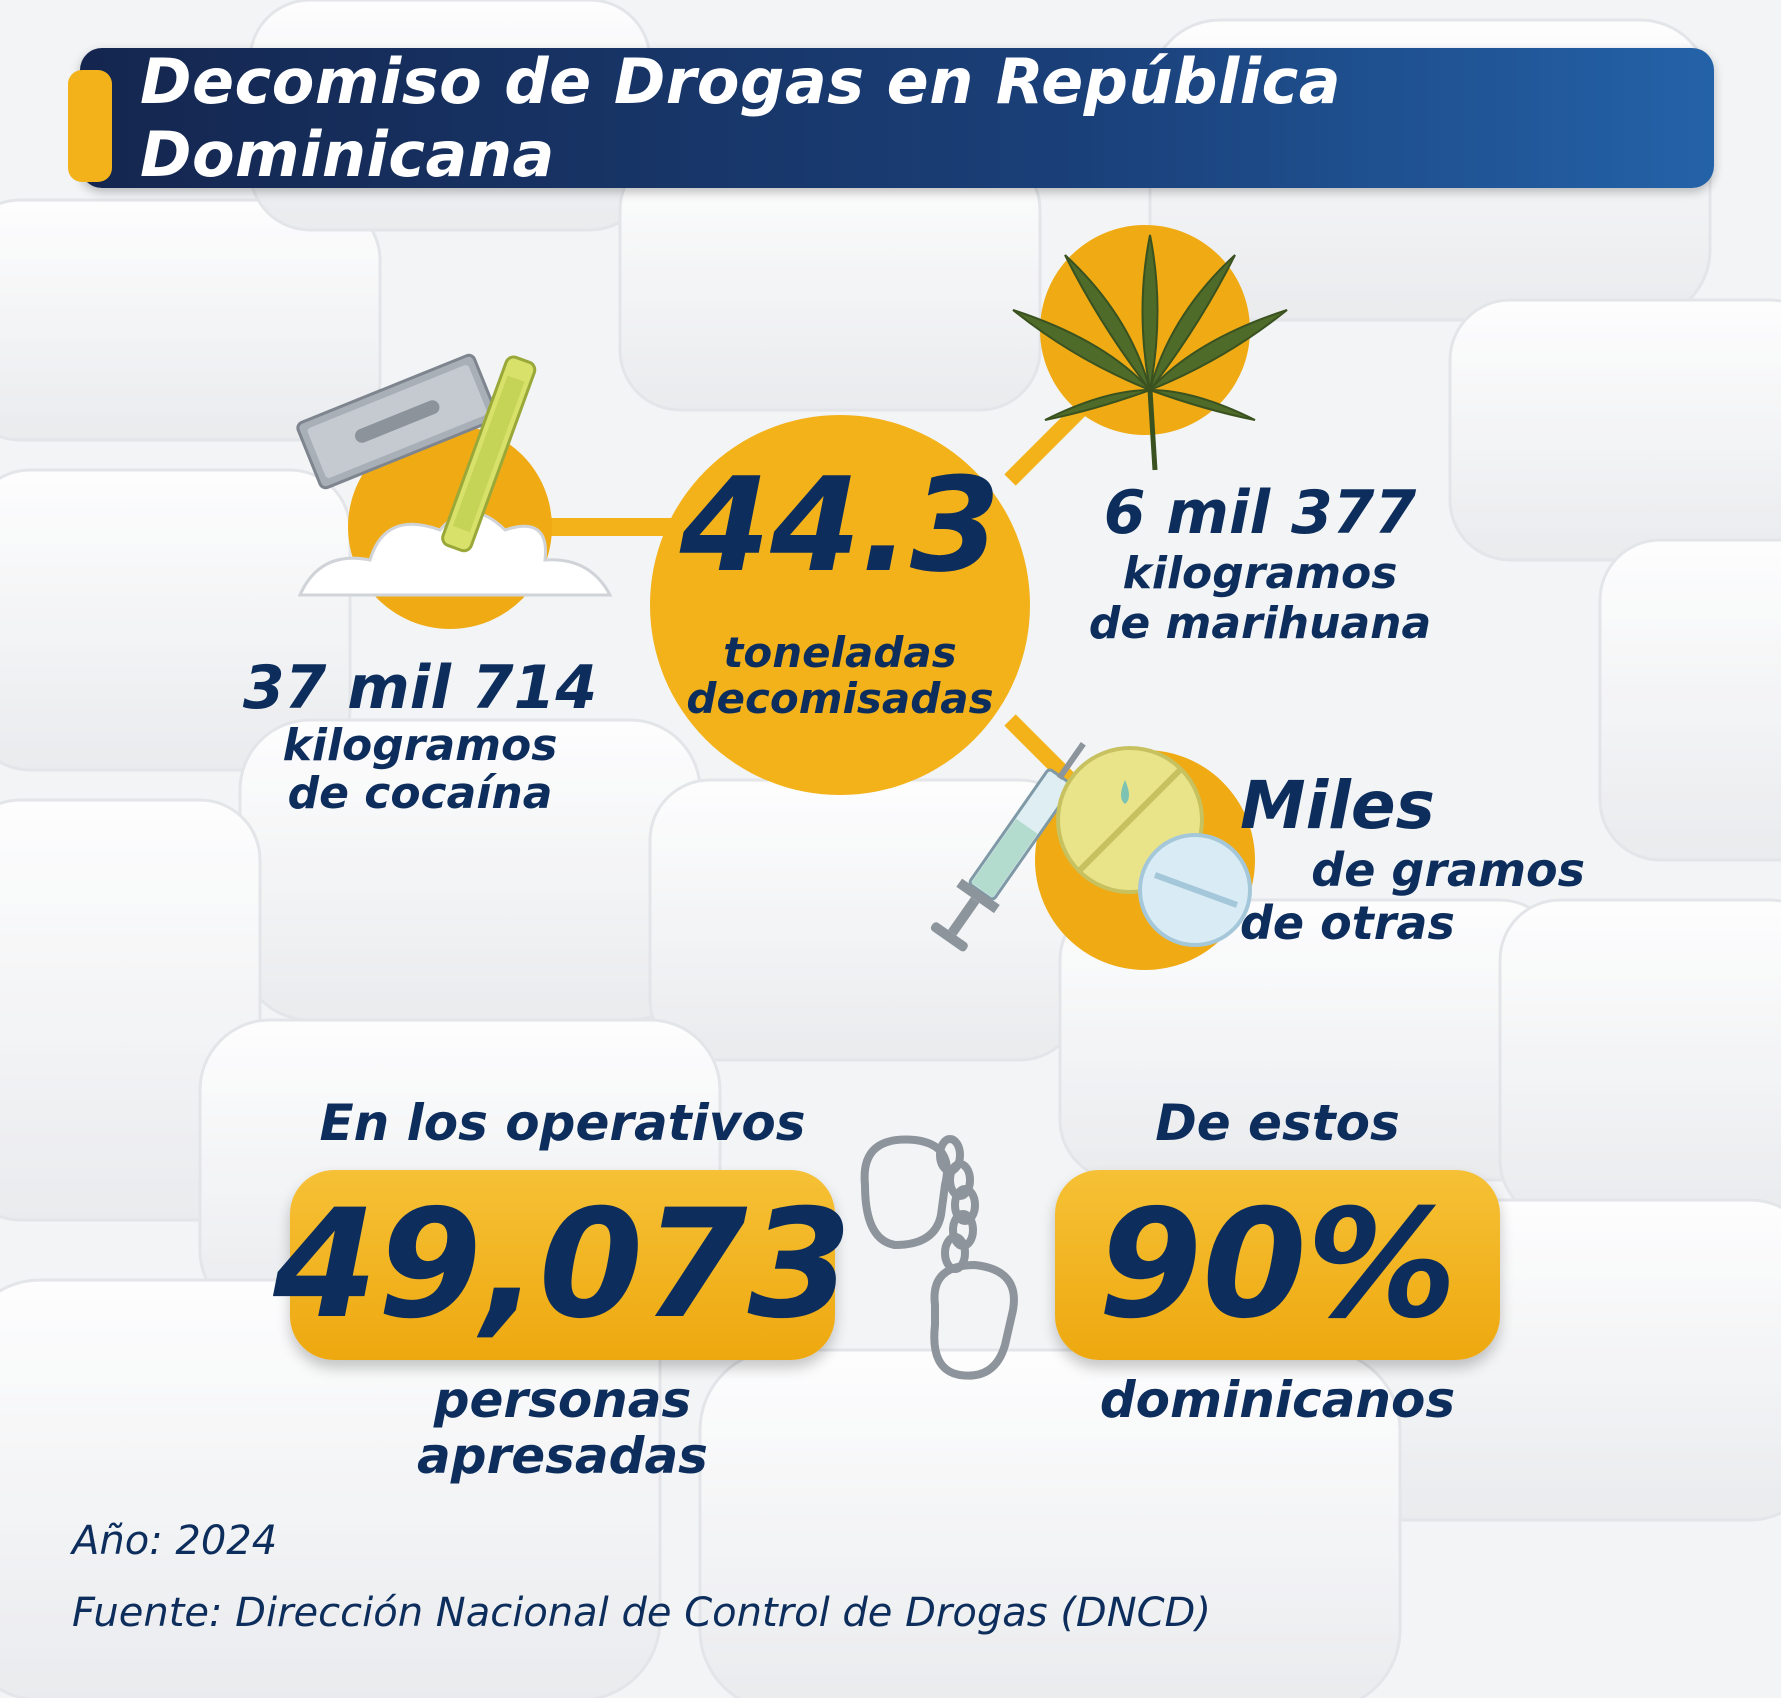 This screenshot has width=1781, height=1698. I want to click on cocaine-line-1: kilogramos, so click(420, 745).